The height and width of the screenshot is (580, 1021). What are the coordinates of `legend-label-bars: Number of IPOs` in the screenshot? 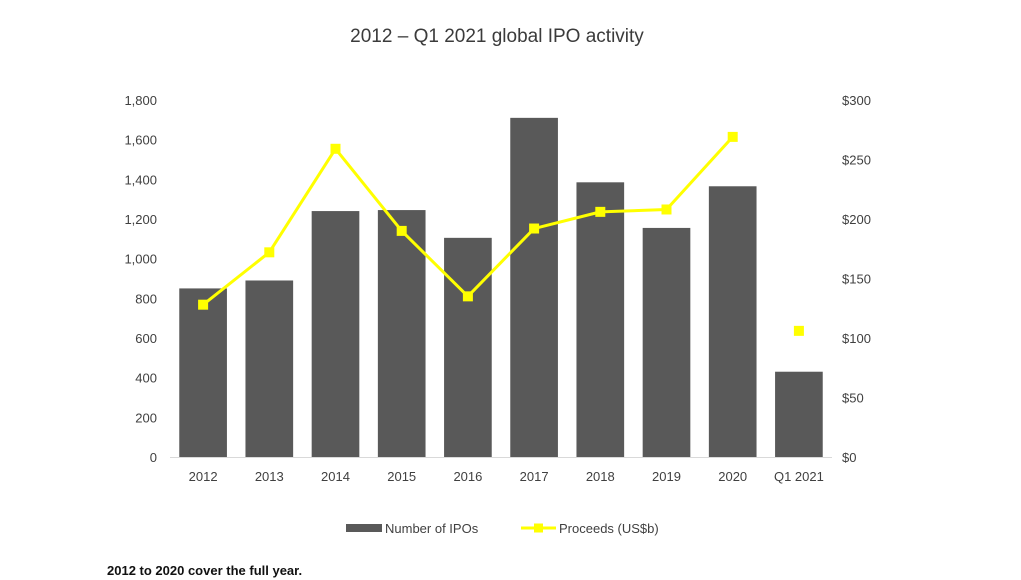 It's located at (432, 528).